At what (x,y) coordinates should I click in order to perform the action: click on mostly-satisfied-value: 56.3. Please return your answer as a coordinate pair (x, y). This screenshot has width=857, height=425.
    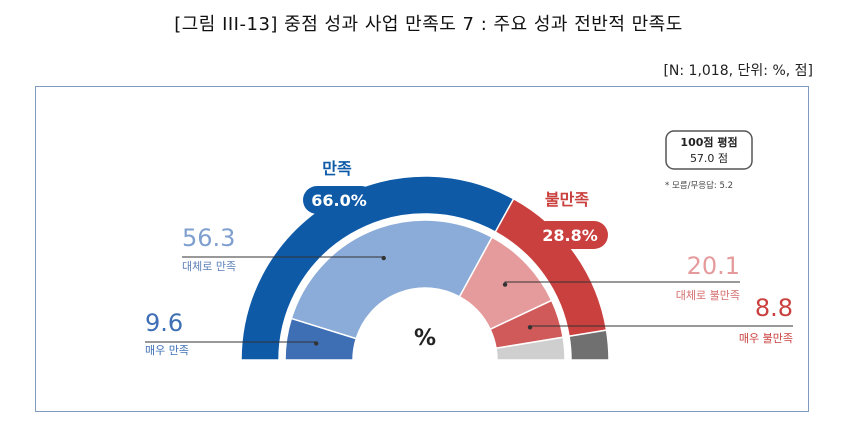
    Looking at the image, I should click on (208, 238).